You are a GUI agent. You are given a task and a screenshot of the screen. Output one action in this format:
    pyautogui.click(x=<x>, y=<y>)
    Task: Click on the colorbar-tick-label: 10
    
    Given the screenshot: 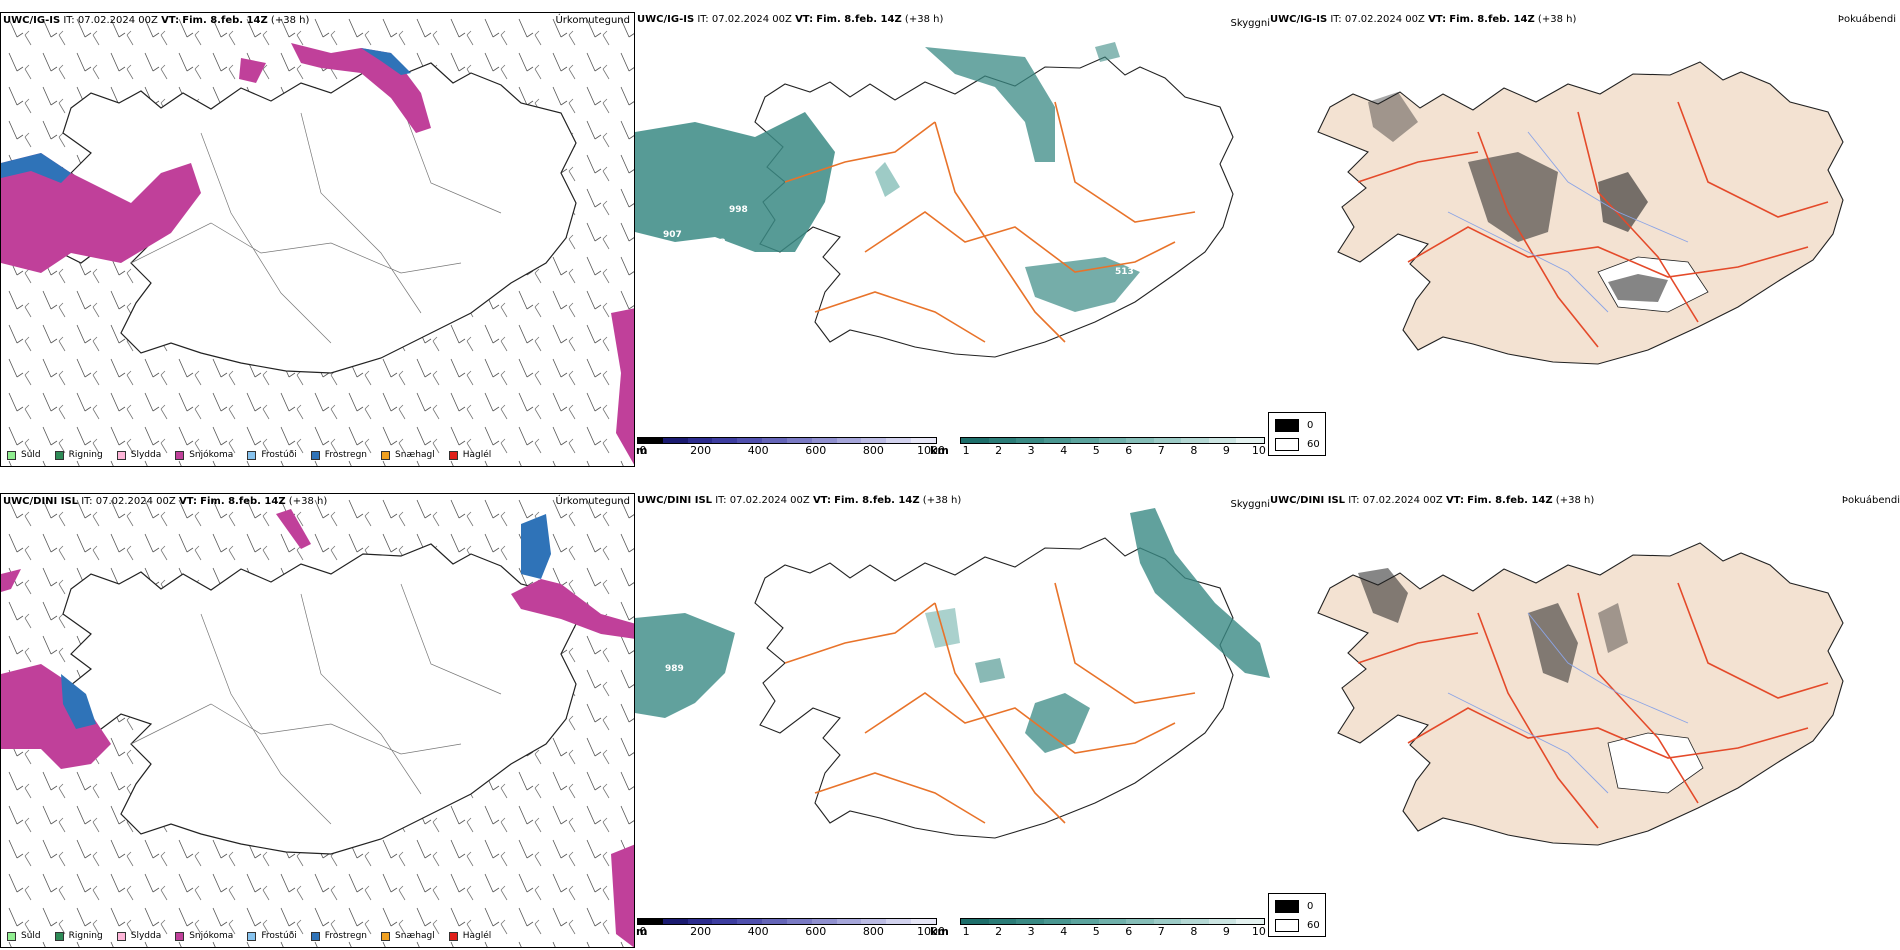 What is the action you would take?
    pyautogui.click(x=1258, y=931)
    